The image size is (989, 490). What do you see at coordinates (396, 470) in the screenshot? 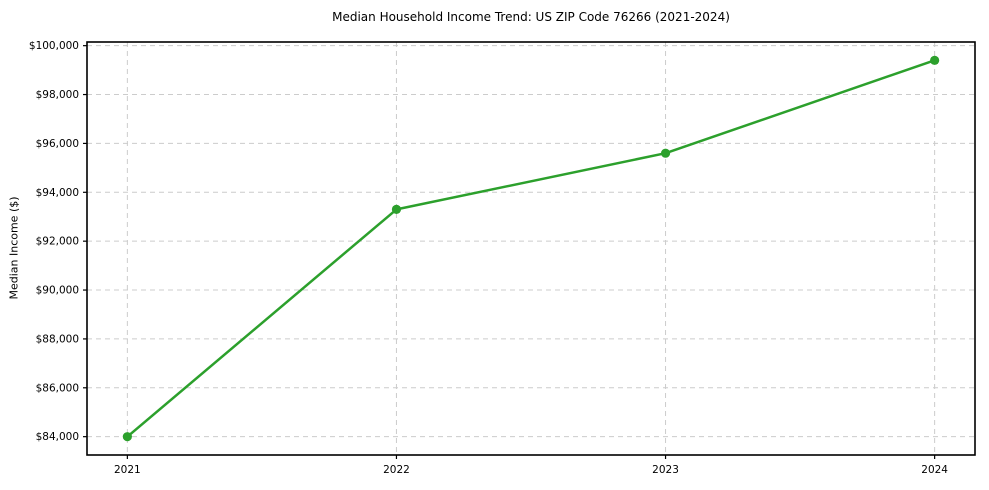
I see `x-tick-label: 2022` at bounding box center [396, 470].